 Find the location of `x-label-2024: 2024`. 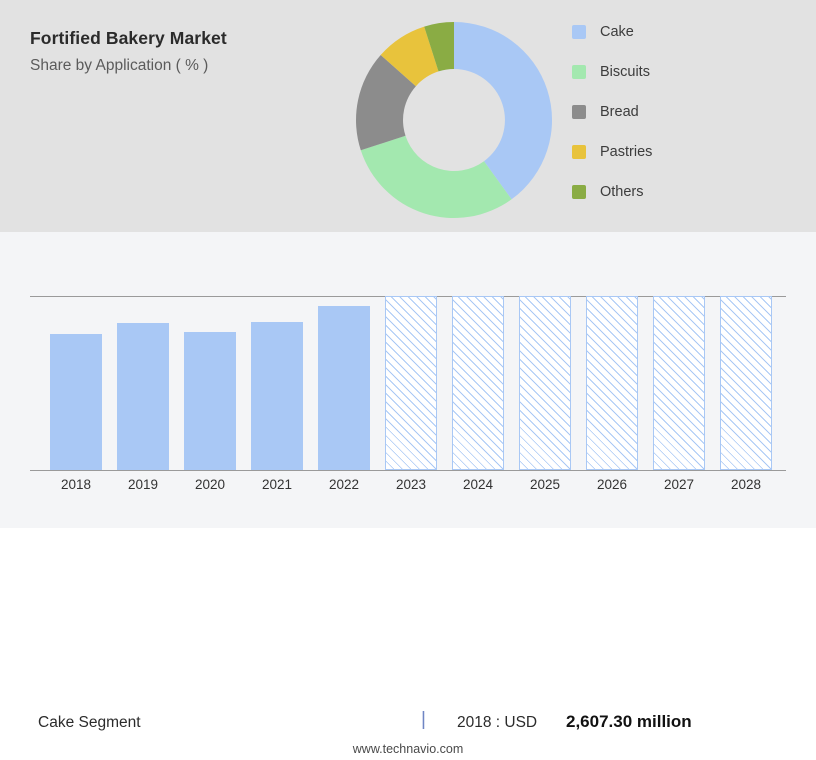

x-label-2024: 2024 is located at coordinates (478, 484).